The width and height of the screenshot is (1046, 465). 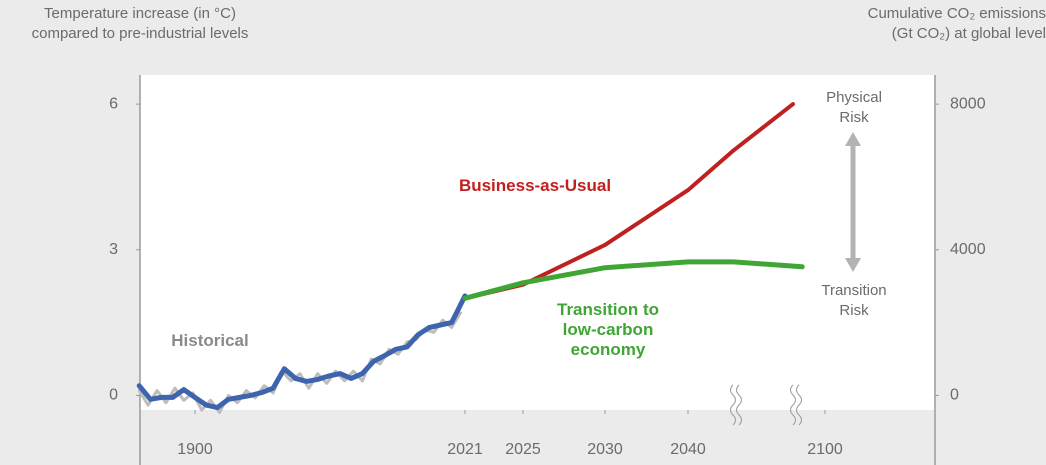 I want to click on y-title-line: Temperature increase (in °C), so click(x=140, y=13).